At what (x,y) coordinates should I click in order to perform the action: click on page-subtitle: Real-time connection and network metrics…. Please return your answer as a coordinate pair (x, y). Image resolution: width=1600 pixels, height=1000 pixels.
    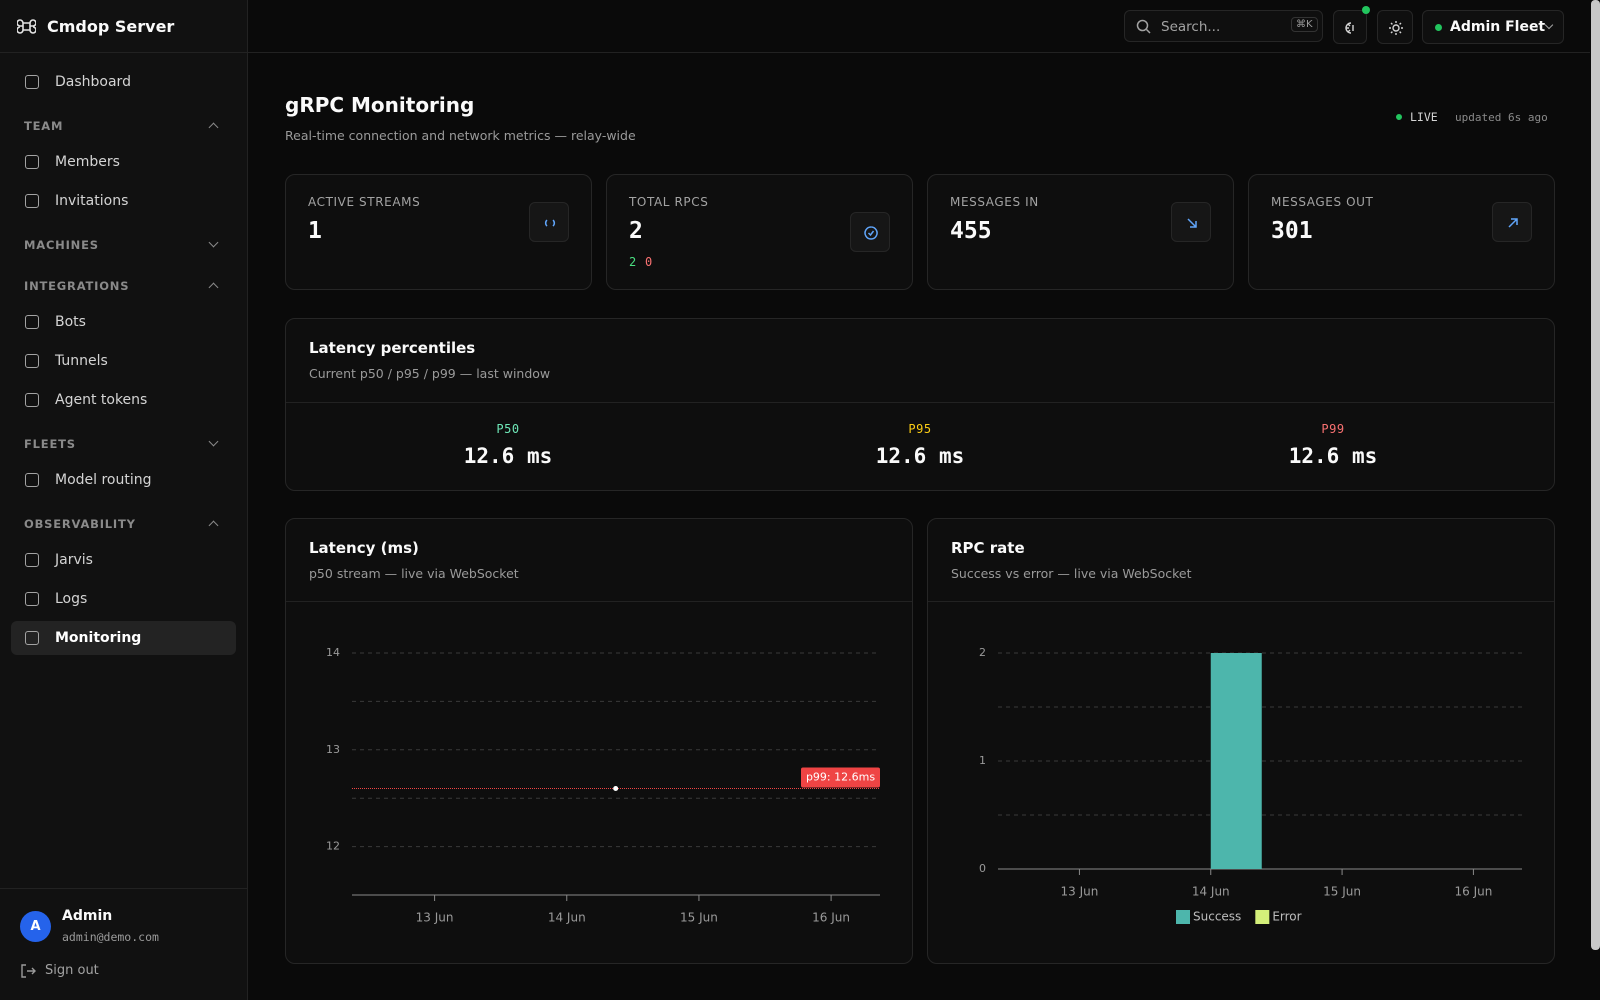
    Looking at the image, I should click on (460, 135).